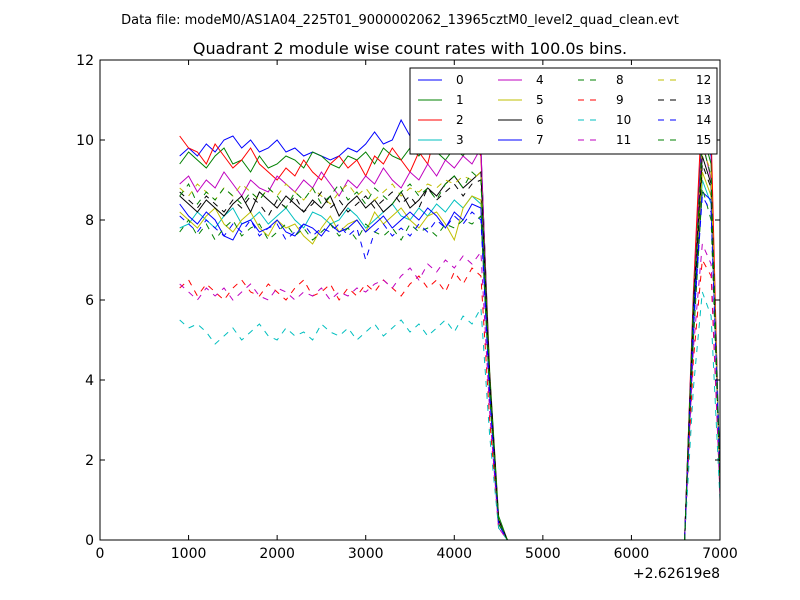 This screenshot has width=800, height=600. Describe the element at coordinates (100, 554) in the screenshot. I see `x-tick-label: 0` at that location.